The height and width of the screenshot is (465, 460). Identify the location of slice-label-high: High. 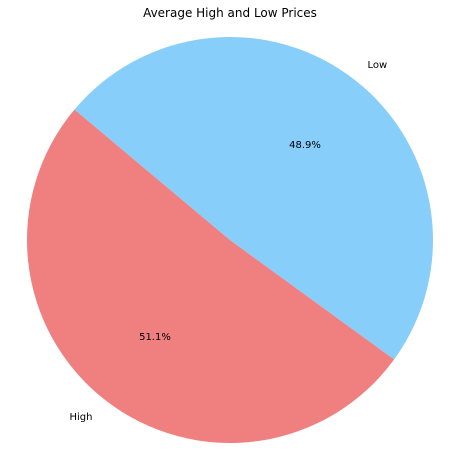
(80, 417).